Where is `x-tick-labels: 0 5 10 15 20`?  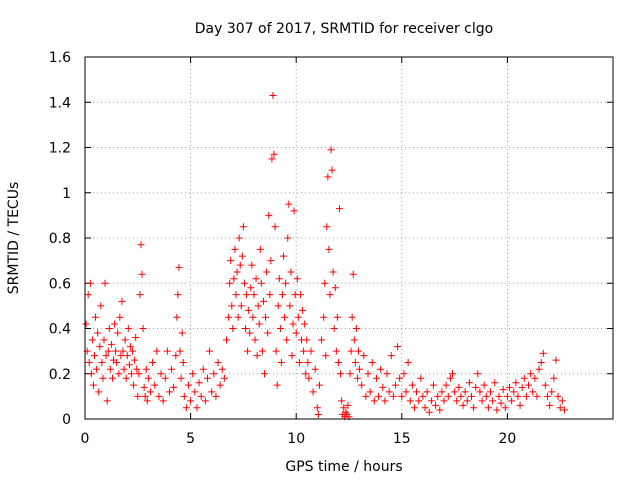
x-tick-labels: 0 5 10 15 20 is located at coordinates (299, 439).